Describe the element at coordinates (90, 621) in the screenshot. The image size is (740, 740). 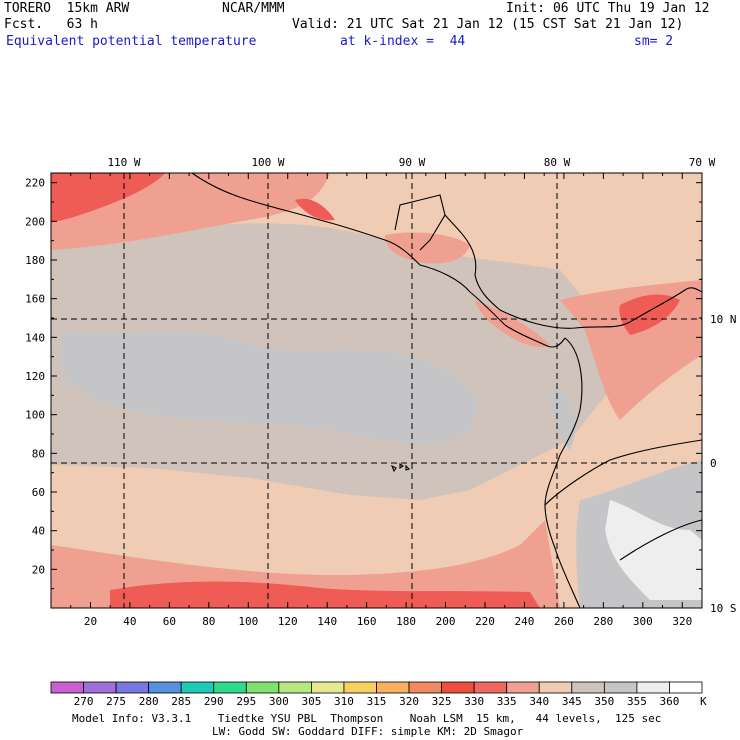
I see `x-tick-label: 20` at that location.